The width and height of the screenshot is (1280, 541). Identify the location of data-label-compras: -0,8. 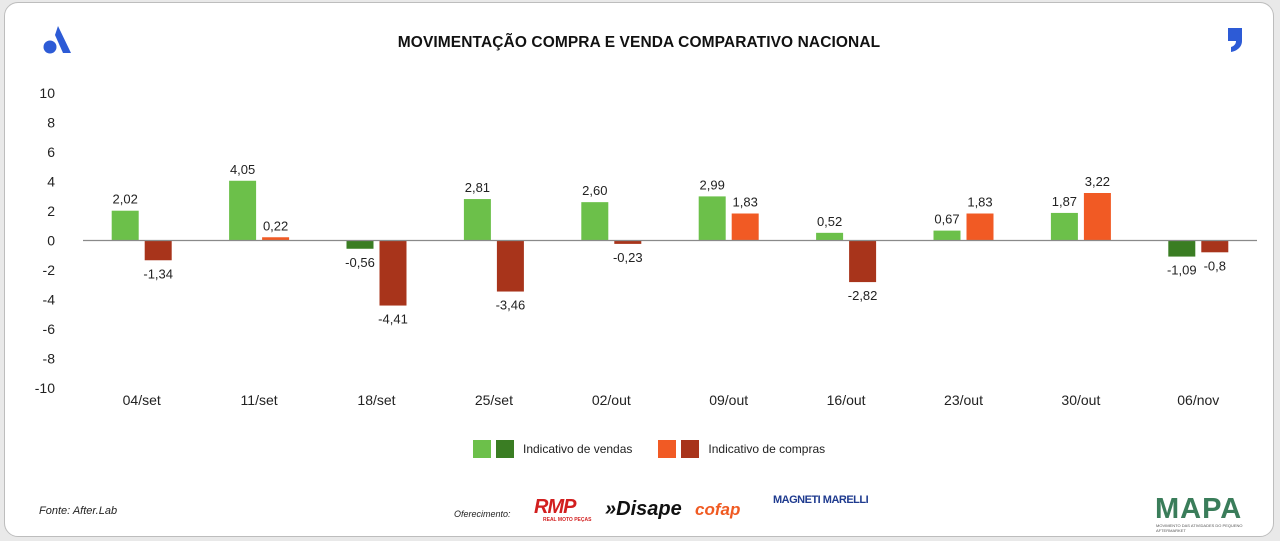
(1215, 265).